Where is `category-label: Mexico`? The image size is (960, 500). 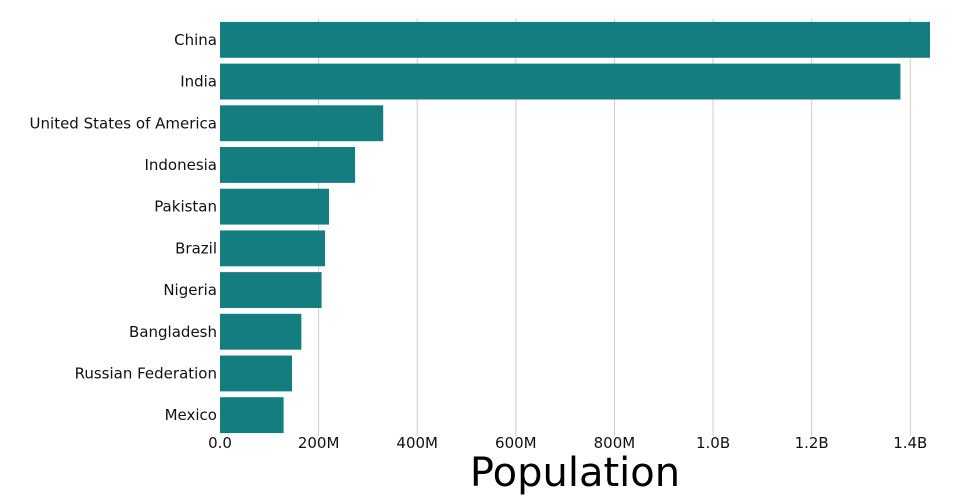 category-label: Mexico is located at coordinates (191, 415).